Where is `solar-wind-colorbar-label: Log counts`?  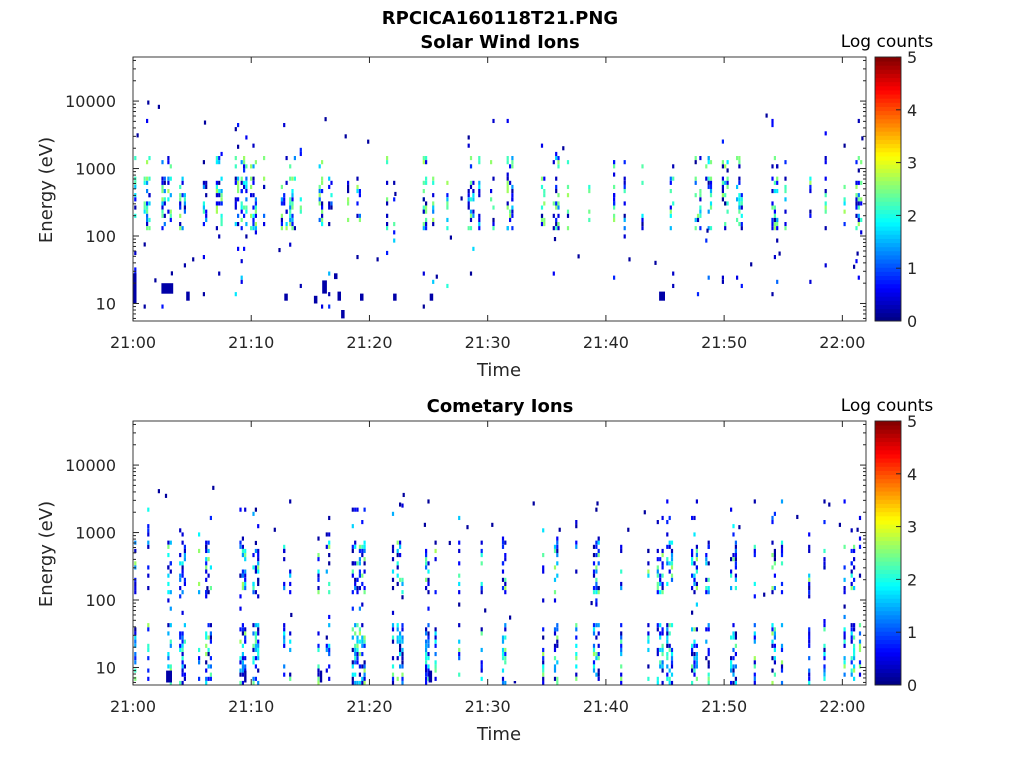
solar-wind-colorbar-label: Log counts is located at coordinates (887, 42).